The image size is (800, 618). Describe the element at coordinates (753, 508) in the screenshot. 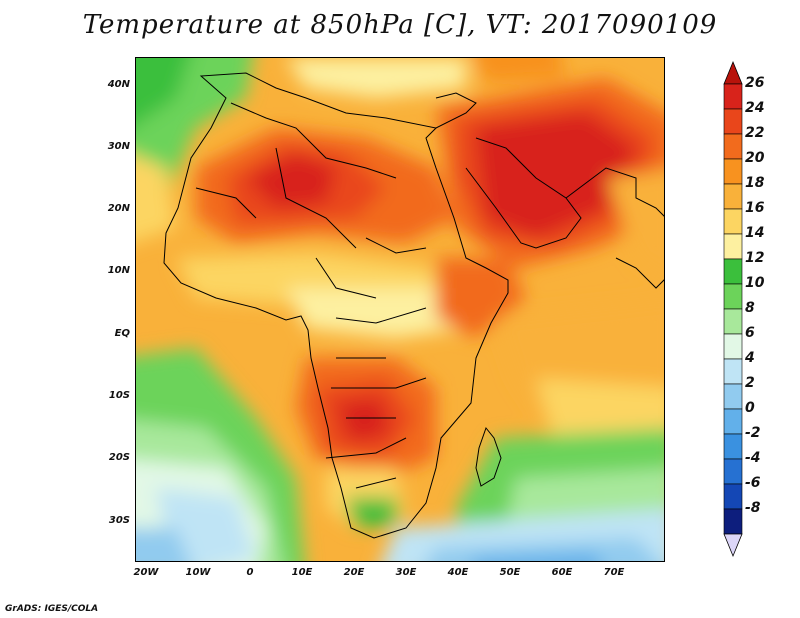

I see `color-bar-tick-label: -8` at that location.